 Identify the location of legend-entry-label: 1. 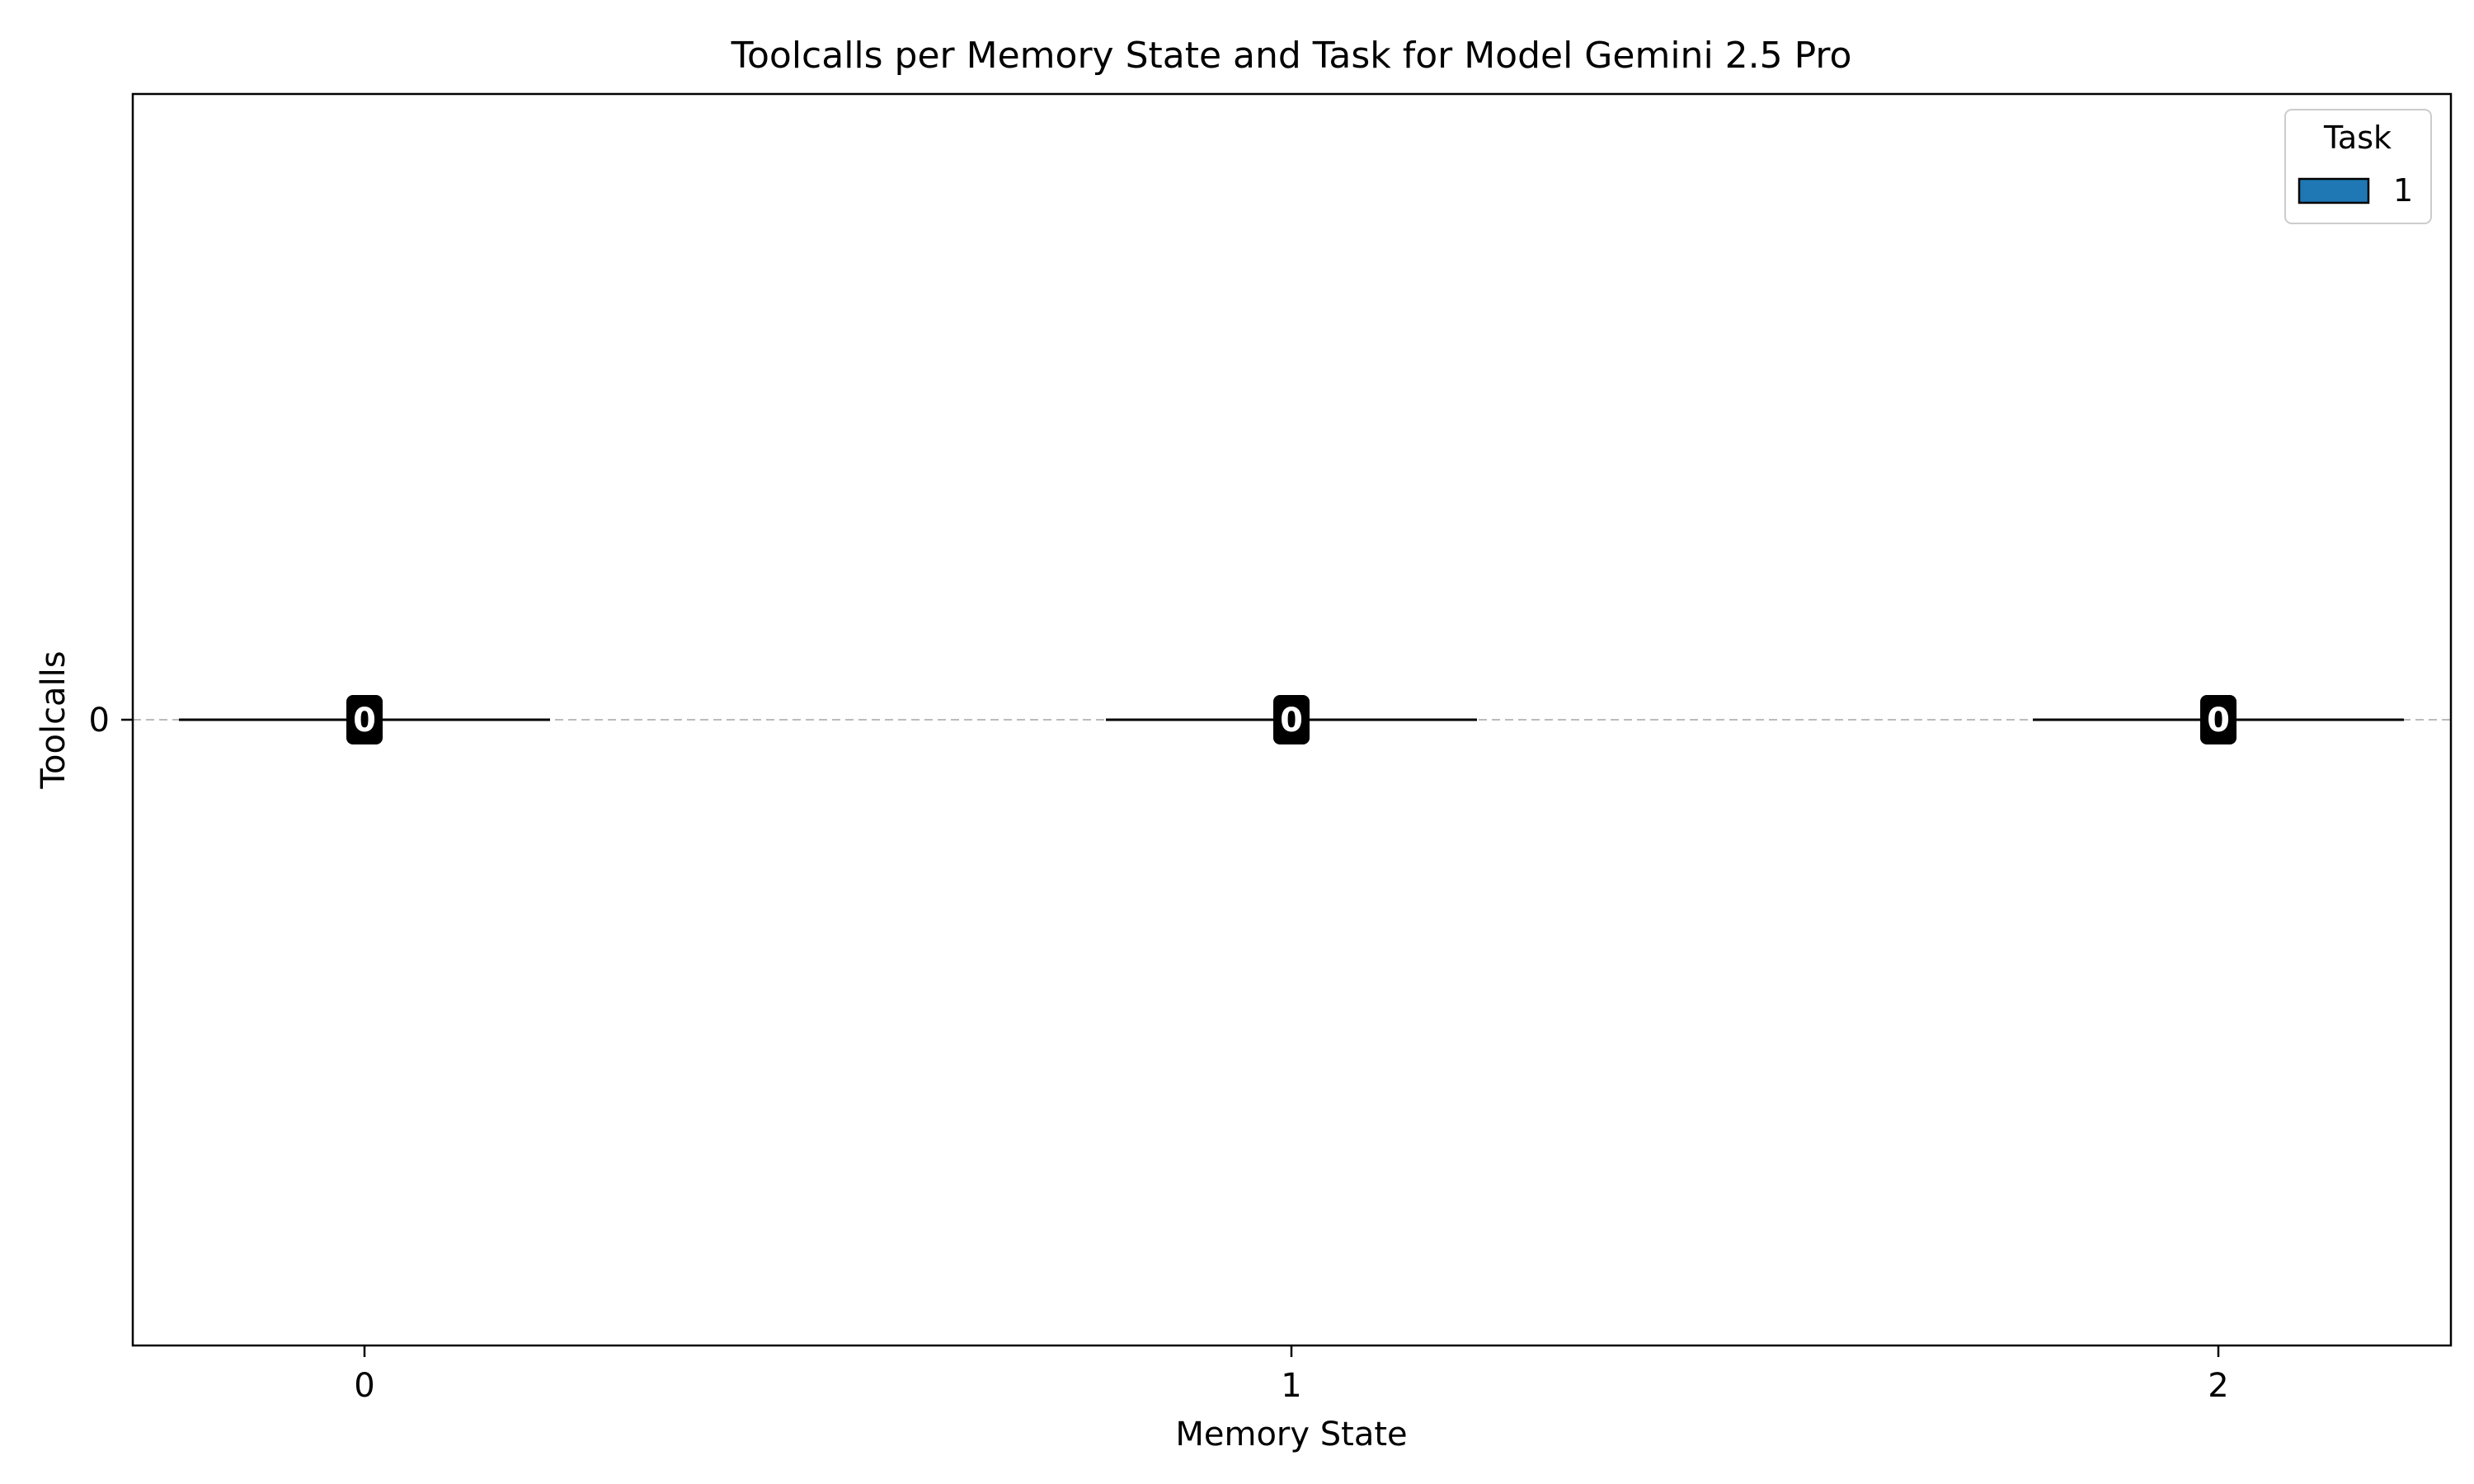
(2403, 190).